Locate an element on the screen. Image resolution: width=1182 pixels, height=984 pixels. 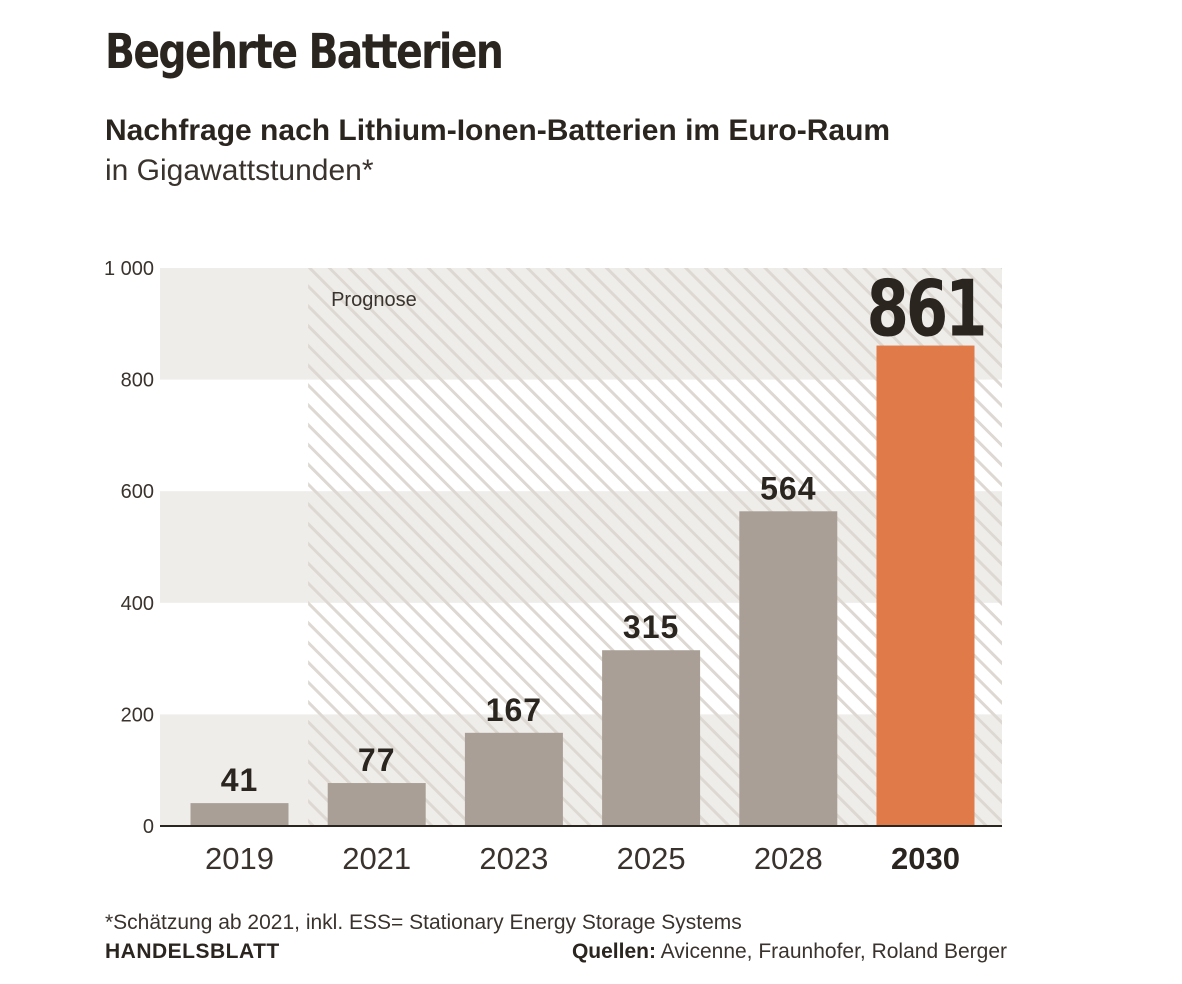
value-label-2028: 564 is located at coordinates (788, 488).